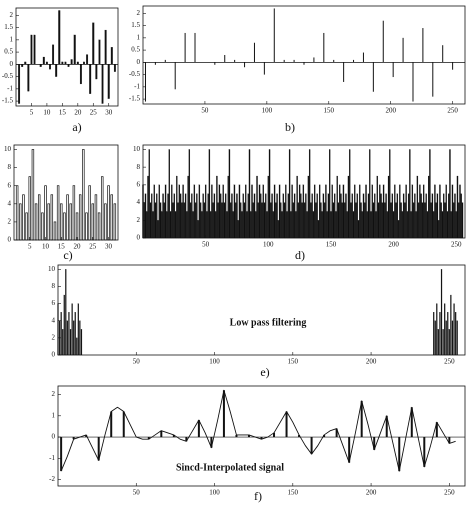 Image resolution: width=474 pixels, height=505 pixels. I want to click on x-tick-label: 250, so click(452, 111).